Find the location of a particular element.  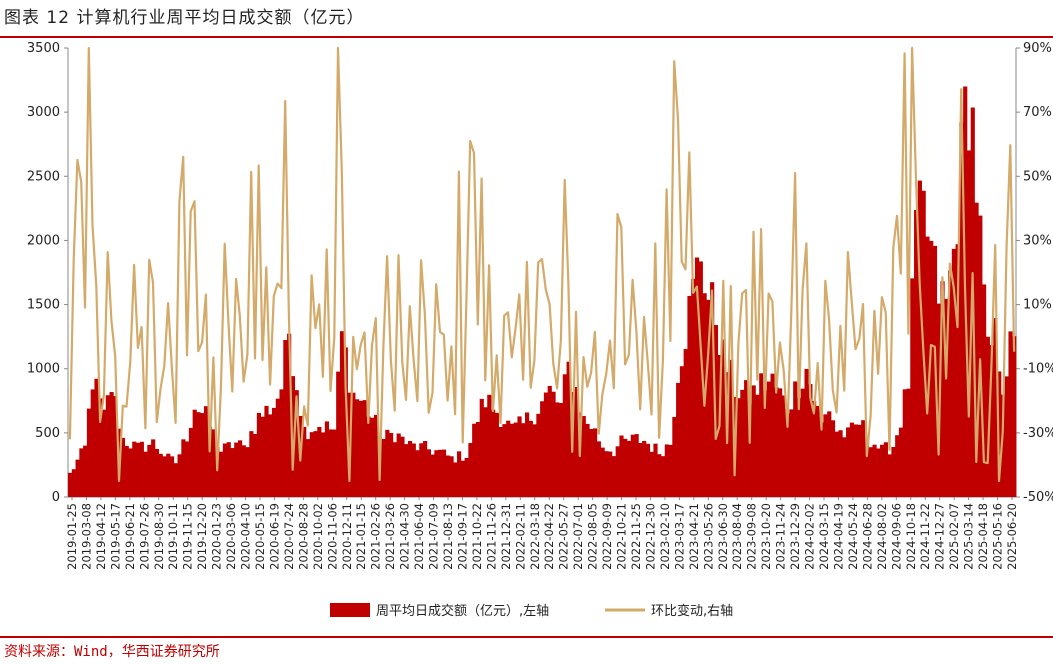

x-tick-label: 2025-04-18 is located at coordinates (983, 536).